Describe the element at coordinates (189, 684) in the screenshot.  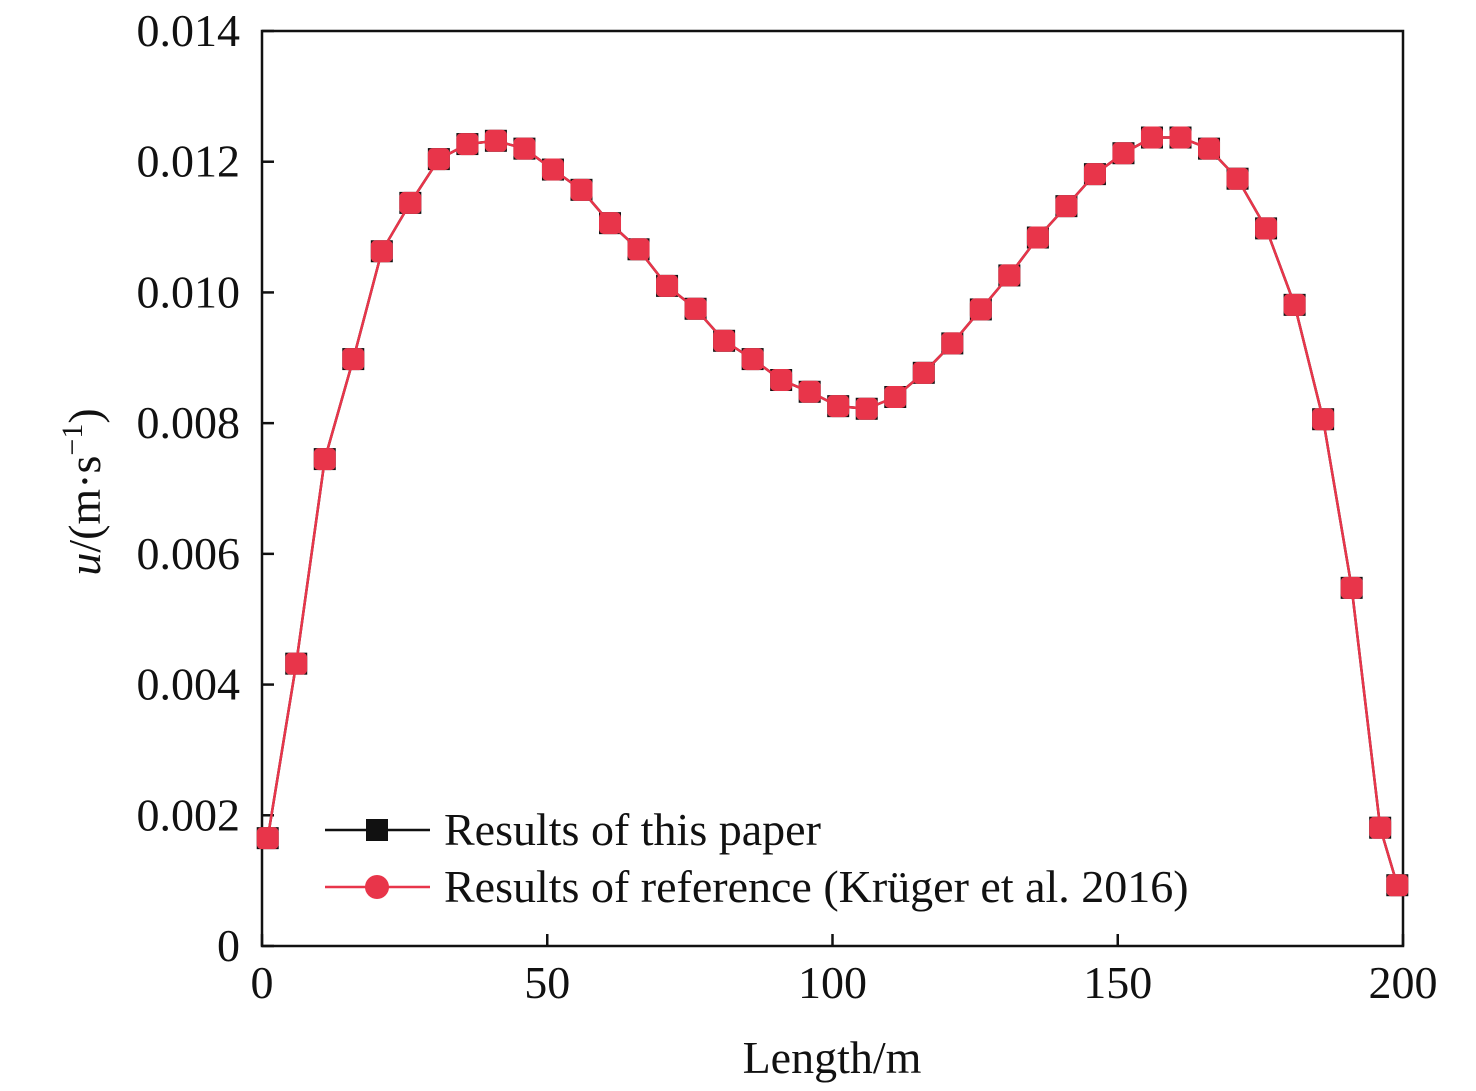
I see `y-tick-label: 0.004` at that location.